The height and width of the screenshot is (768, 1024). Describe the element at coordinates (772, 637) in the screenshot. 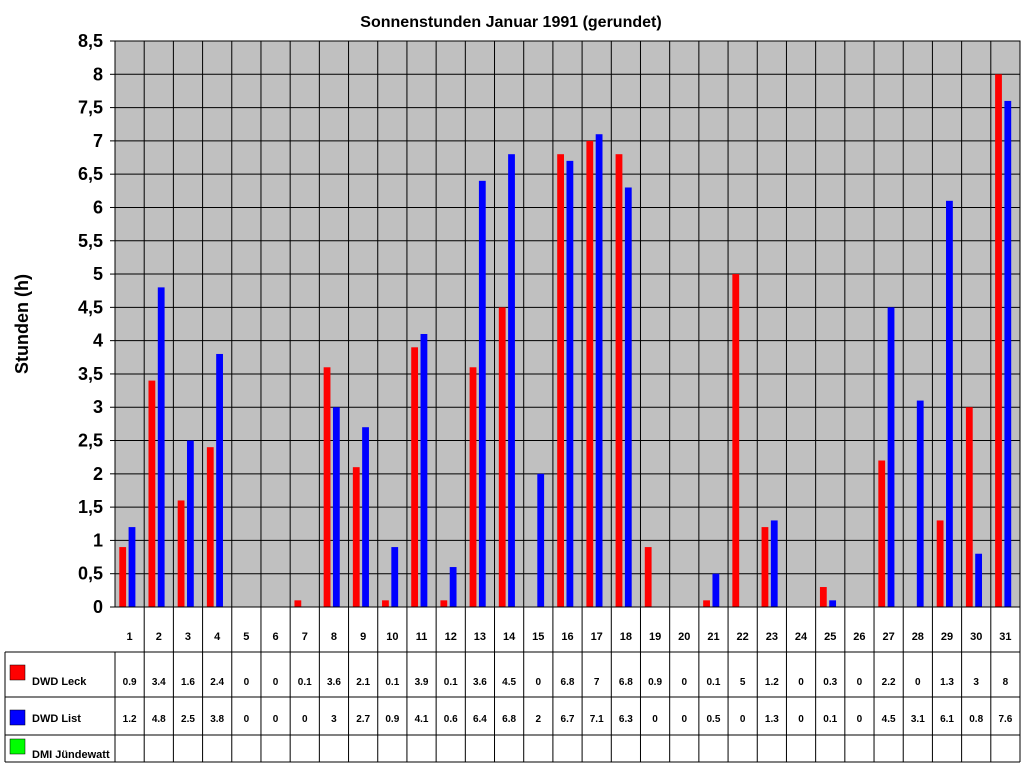

I see `x-tick-label: 23` at that location.